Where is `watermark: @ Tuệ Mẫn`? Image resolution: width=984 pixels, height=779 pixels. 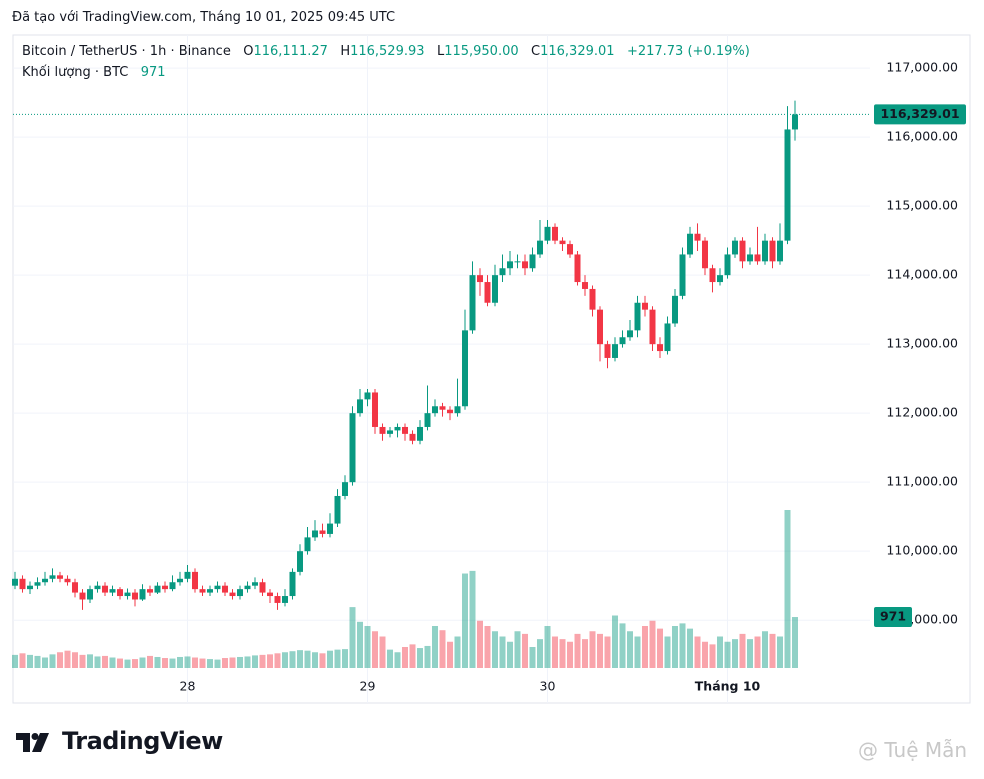 watermark: @ Tuệ Mẫn is located at coordinates (913, 750).